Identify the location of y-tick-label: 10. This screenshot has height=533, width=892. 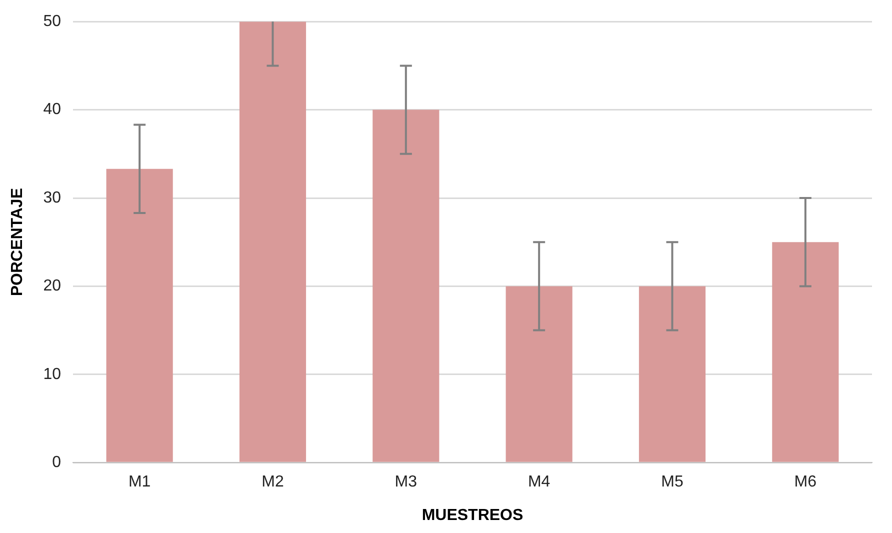
(52, 374).